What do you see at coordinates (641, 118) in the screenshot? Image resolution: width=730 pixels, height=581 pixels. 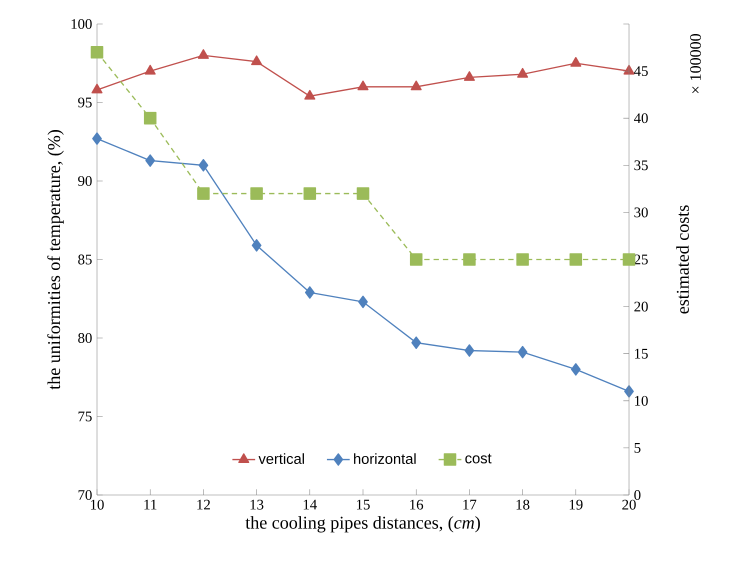 I see `y2-tick-label: 40` at bounding box center [641, 118].